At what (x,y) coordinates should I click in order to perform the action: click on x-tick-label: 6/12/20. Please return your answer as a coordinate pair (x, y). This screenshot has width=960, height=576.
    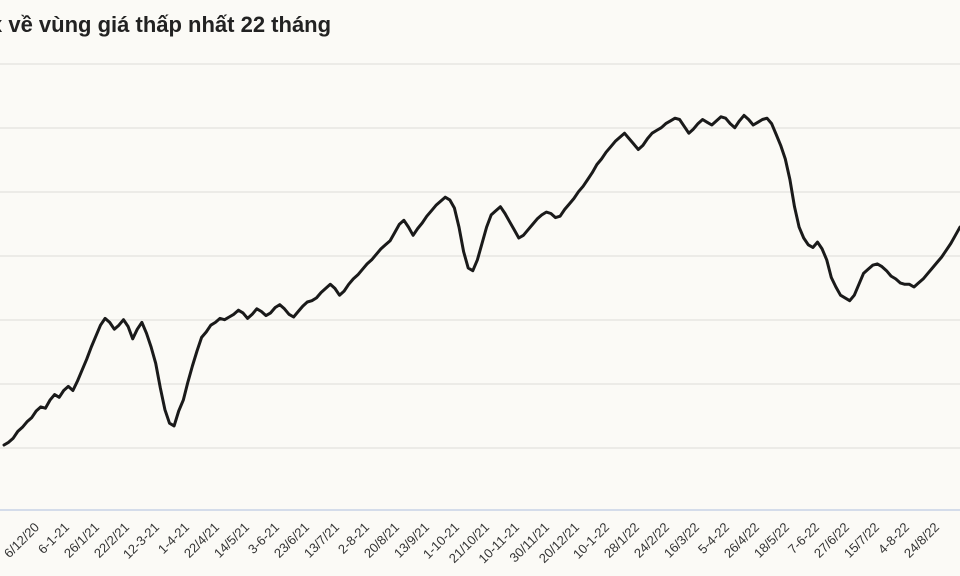
    Looking at the image, I should click on (21, 540).